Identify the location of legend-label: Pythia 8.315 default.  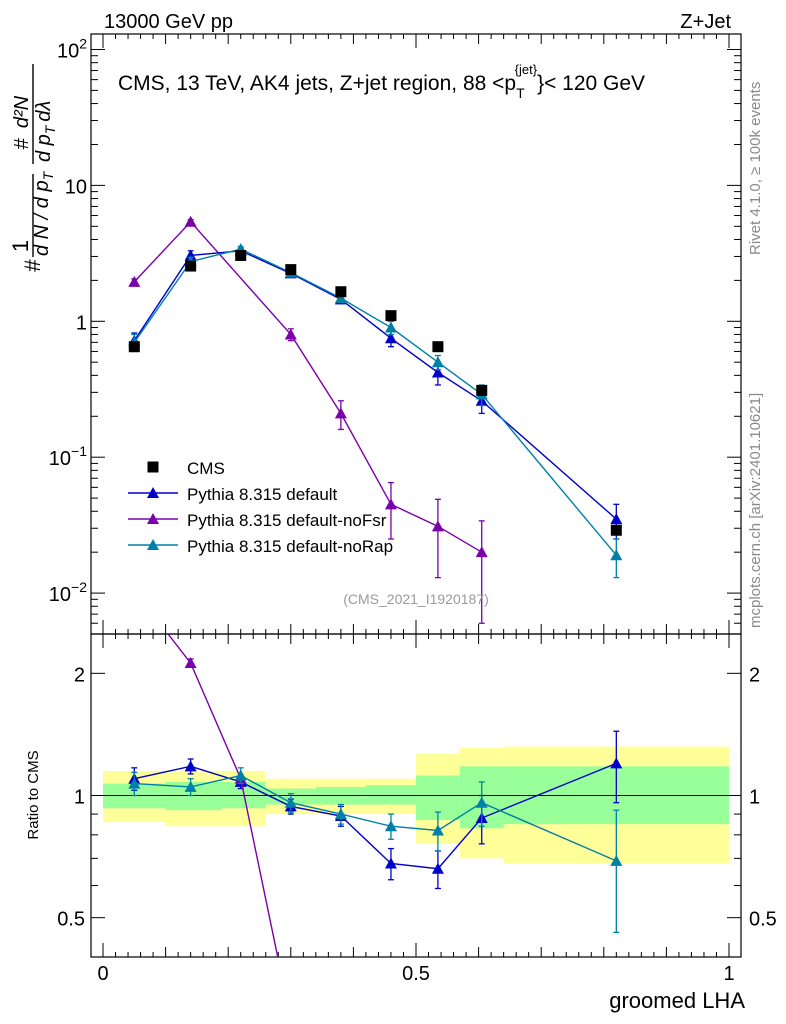
(262, 494).